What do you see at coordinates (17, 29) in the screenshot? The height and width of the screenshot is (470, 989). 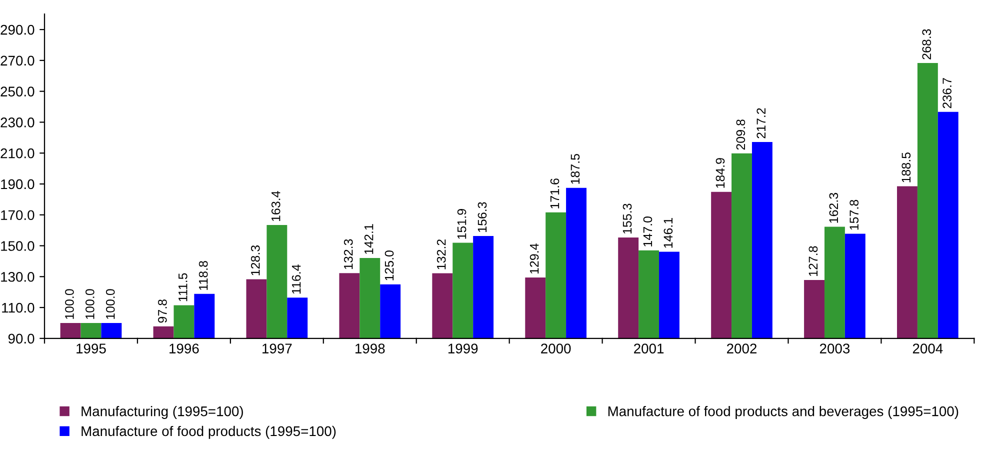 I see `y-tick-label: 290.0` at bounding box center [17, 29].